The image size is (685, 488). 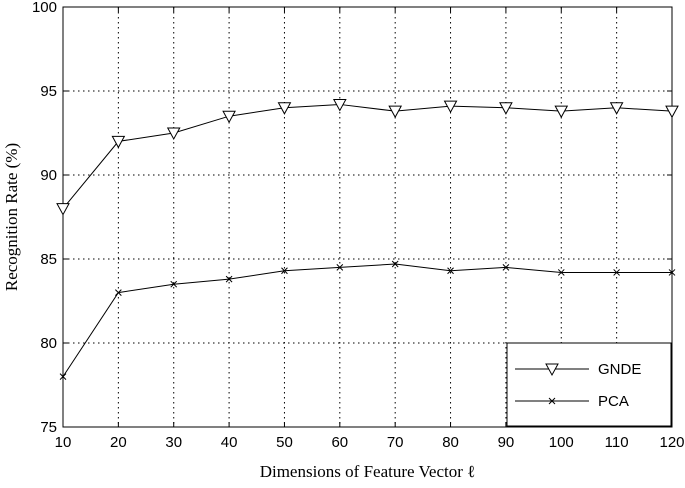 What do you see at coordinates (63, 442) in the screenshot?
I see `x-tick-label: 10` at bounding box center [63, 442].